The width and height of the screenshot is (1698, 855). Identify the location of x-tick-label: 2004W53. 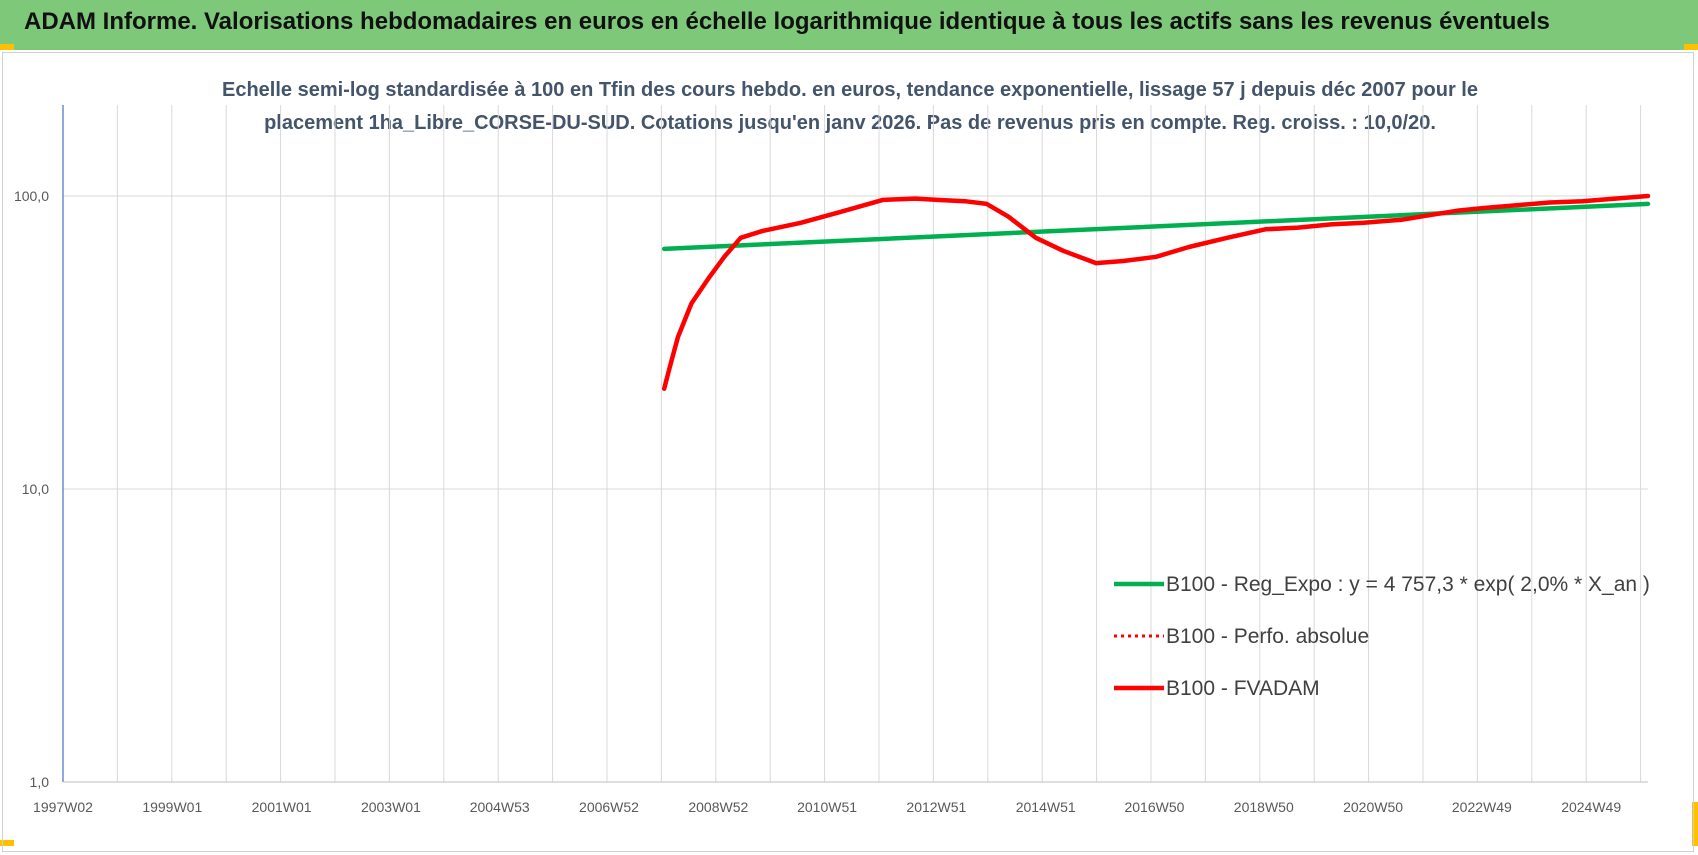
(500, 807).